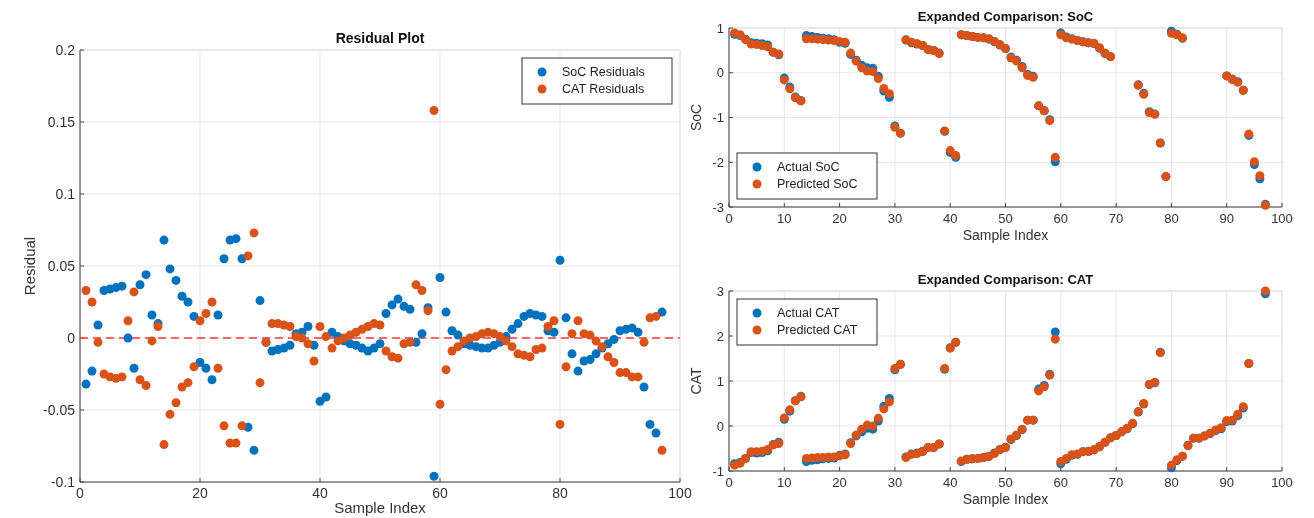  I want to click on legend-label: CAT Residuals, so click(603, 89).